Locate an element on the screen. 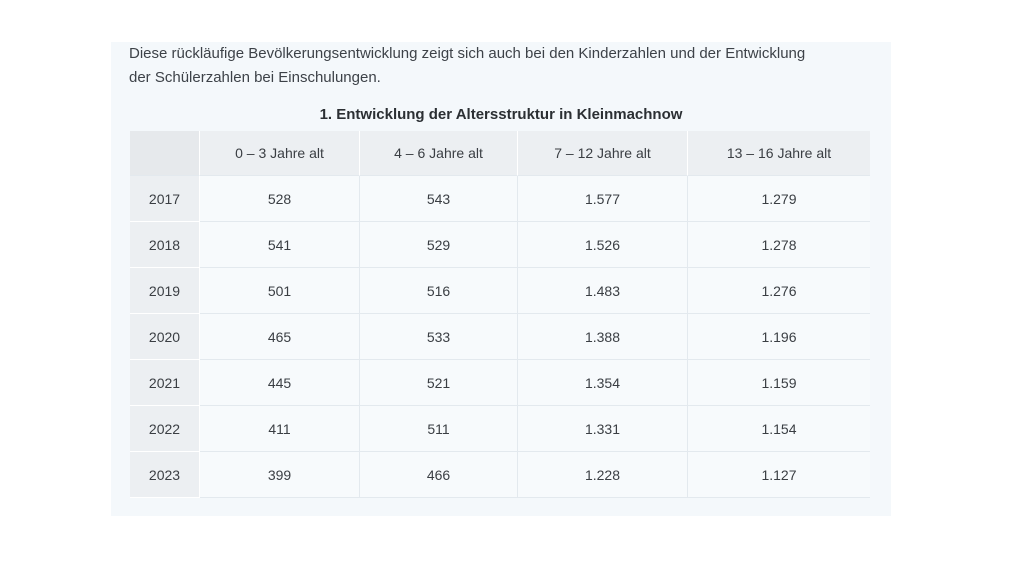  header-age-13-16: 13 – 16 Jahre alt is located at coordinates (779, 153).